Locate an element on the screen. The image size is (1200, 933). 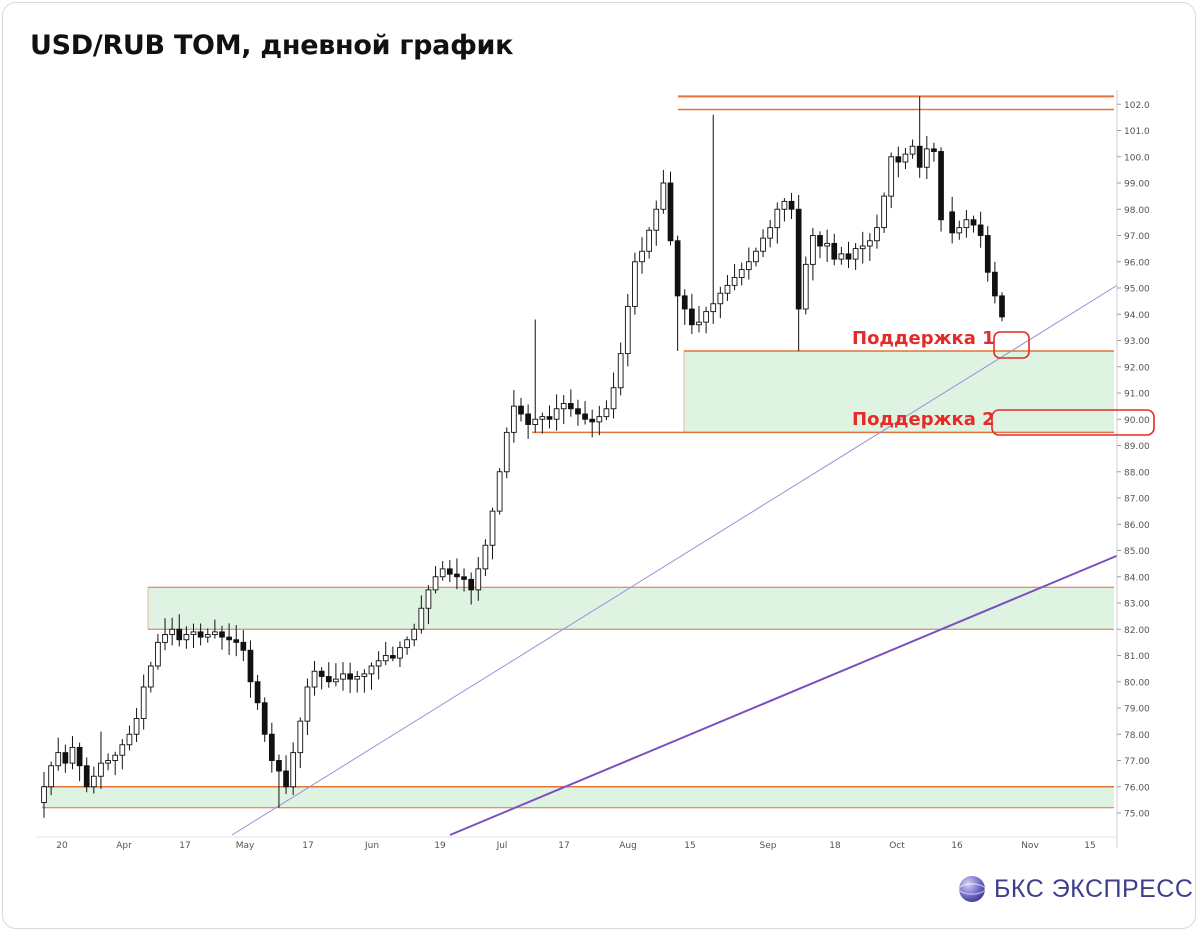
y-tick-label: 93.00 is located at coordinates (1137, 342).